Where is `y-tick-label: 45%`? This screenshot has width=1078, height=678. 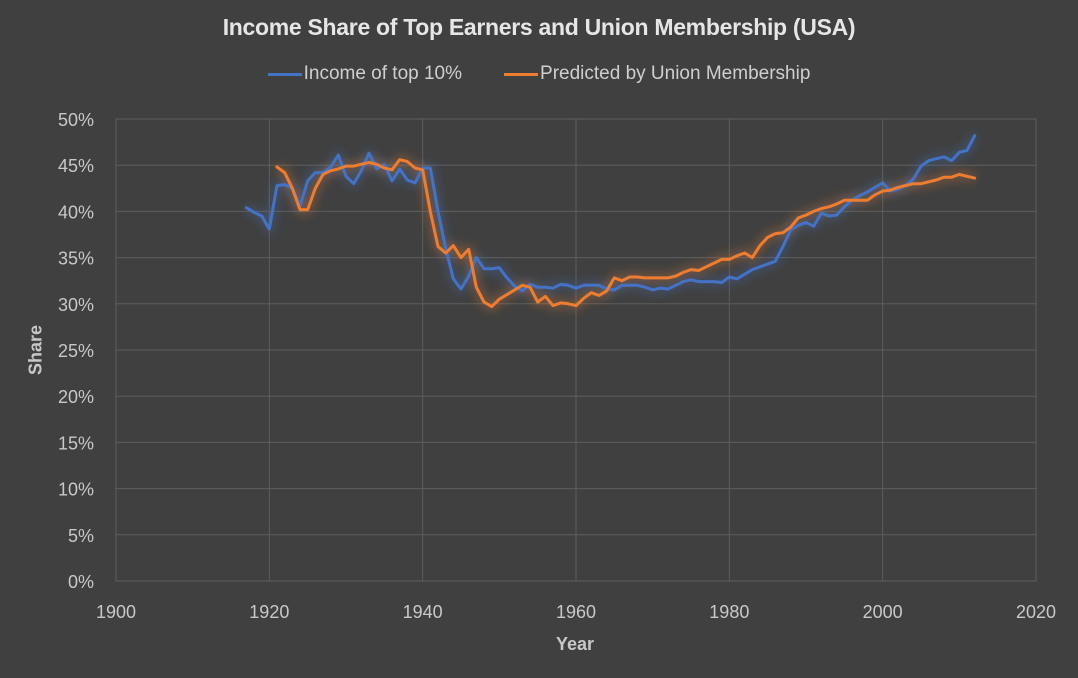
y-tick-label: 45% is located at coordinates (76, 166).